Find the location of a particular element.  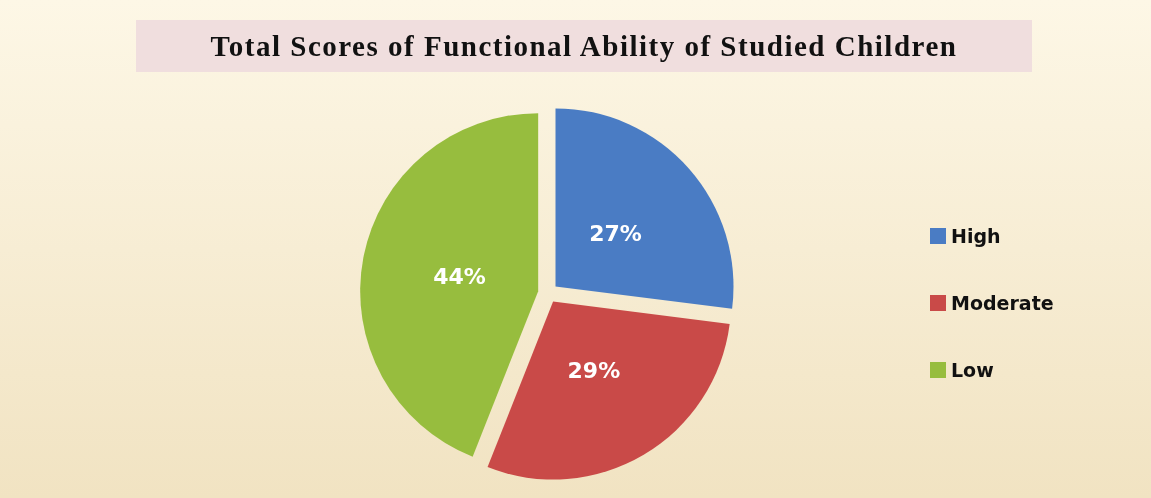

legend-label: Low is located at coordinates (972, 370).